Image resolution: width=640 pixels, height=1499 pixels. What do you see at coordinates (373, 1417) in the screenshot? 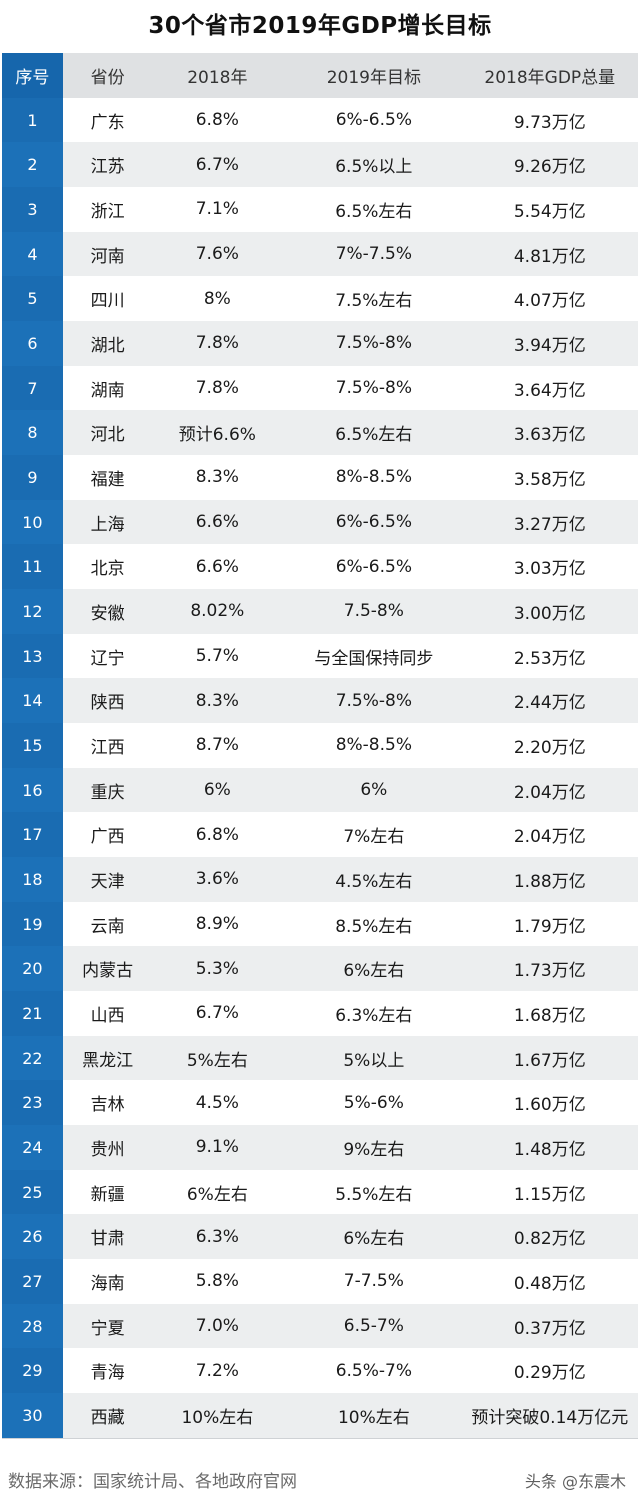
I see `row-target-2019: 10%左右` at bounding box center [373, 1417].